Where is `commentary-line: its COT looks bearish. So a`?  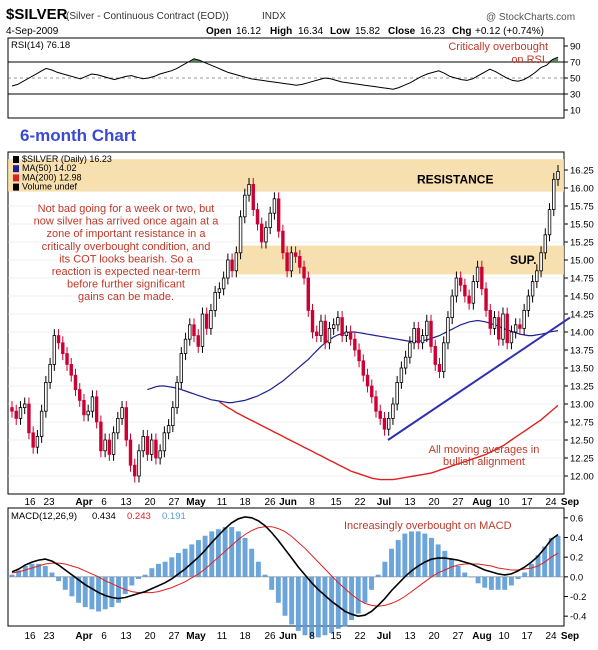 commentary-line: its COT looks bearish. So a is located at coordinates (126, 259).